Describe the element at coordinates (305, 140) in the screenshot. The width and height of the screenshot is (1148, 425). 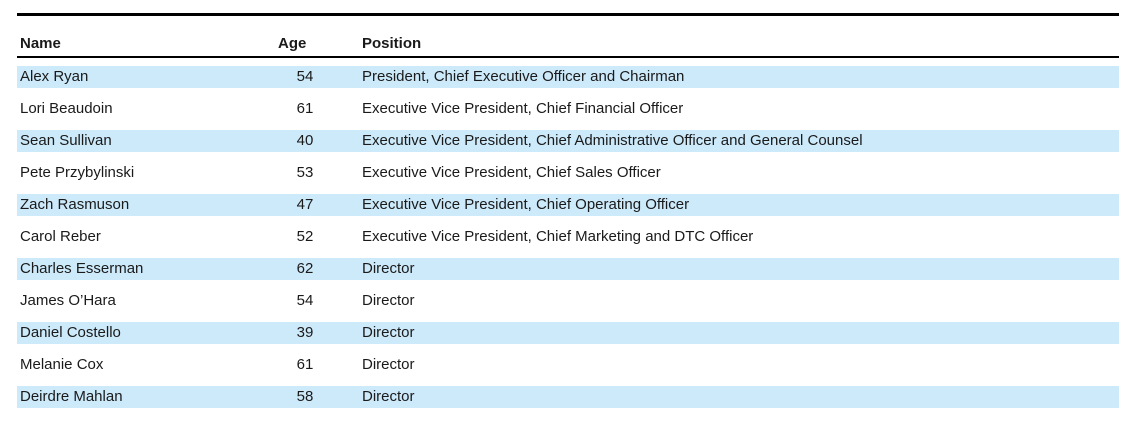
I see `age-cell: 40` at that location.